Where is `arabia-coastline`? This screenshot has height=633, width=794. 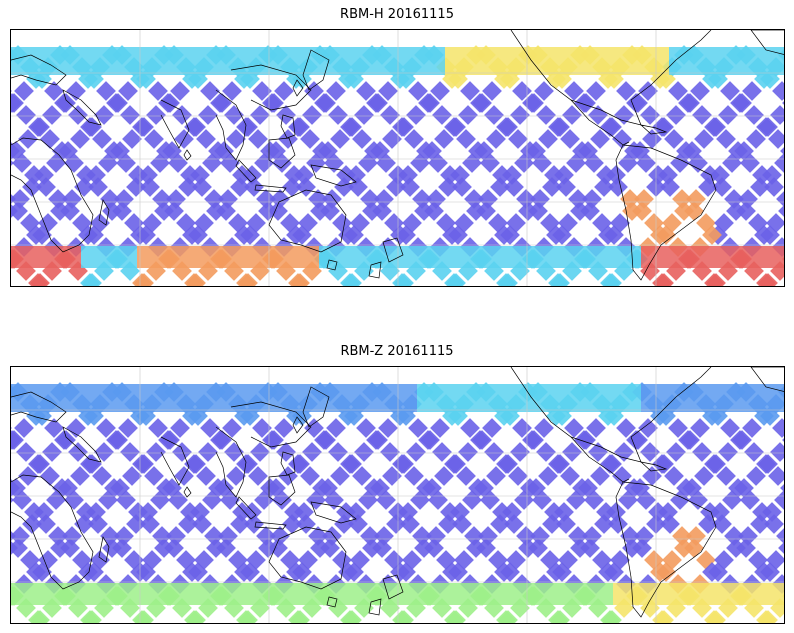 arabia-coastline is located at coordinates (82, 444).